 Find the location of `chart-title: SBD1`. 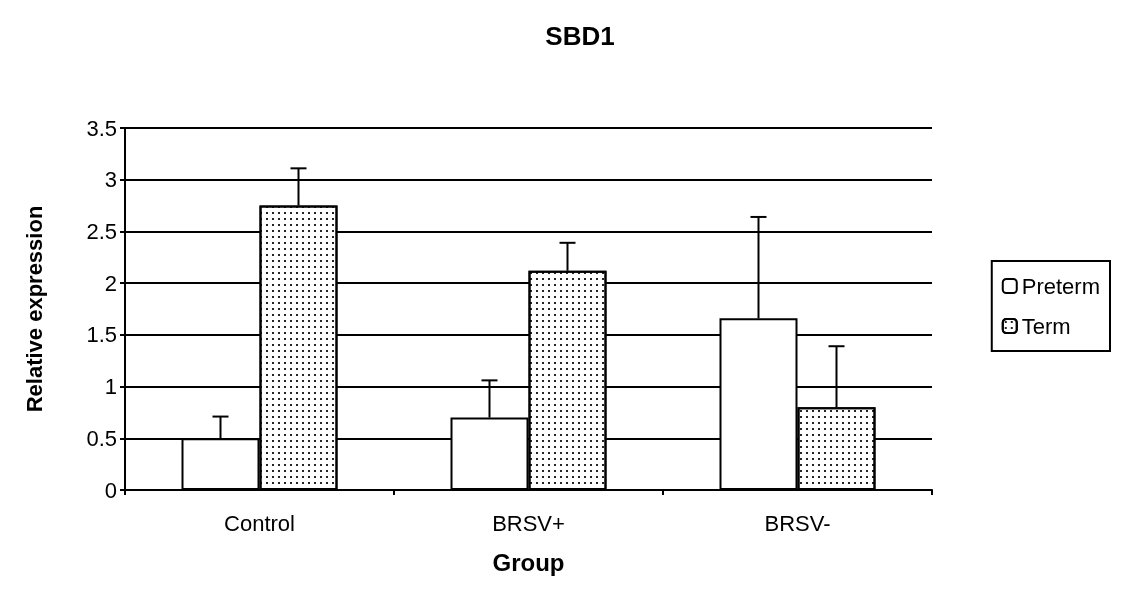

chart-title: SBD1 is located at coordinates (580, 36).